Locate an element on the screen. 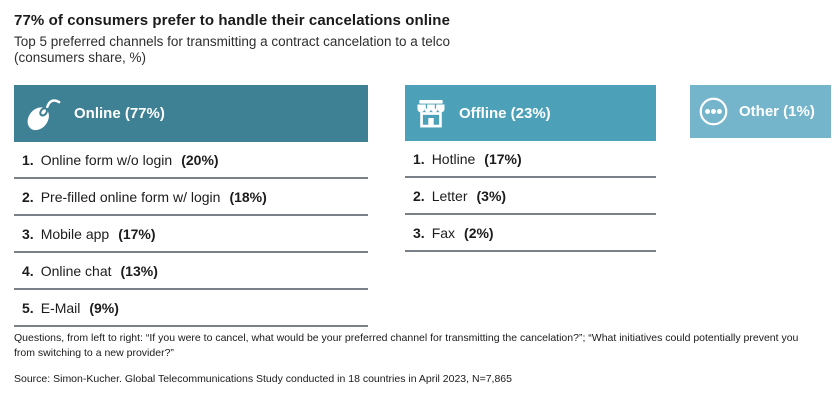 Image resolution: width=840 pixels, height=404 pixels. list-item: 3. Mobile app (17%) is located at coordinates (191, 234).